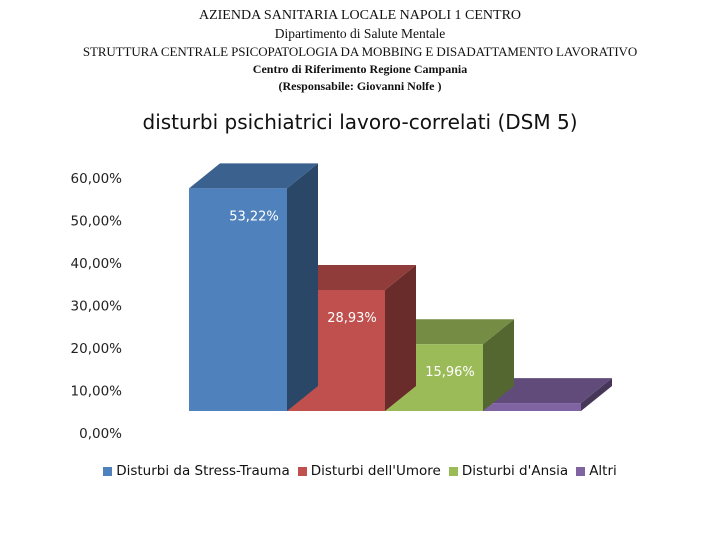 The height and width of the screenshot is (540, 720). What do you see at coordinates (375, 471) in the screenshot?
I see `legend-label: Disturbi dell'Umore` at bounding box center [375, 471].